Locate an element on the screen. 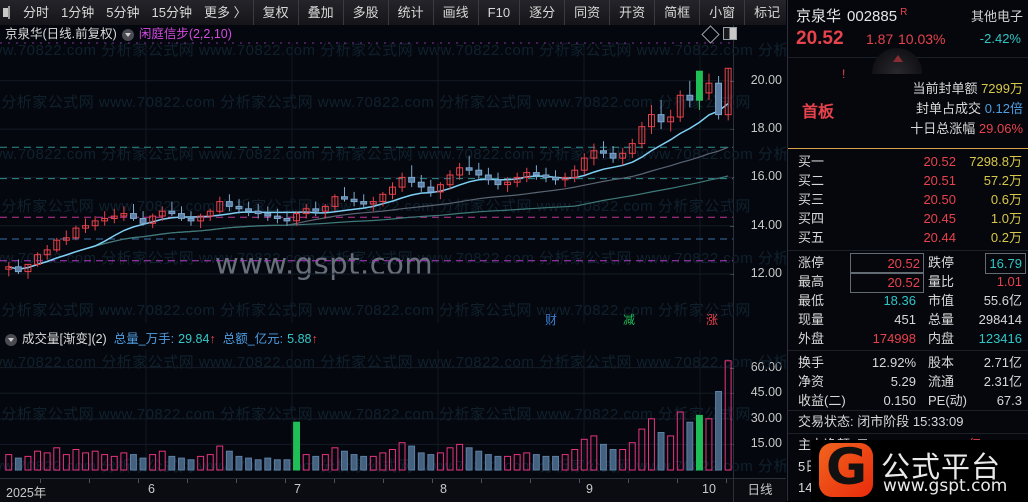 The height and width of the screenshot is (502, 1028). stat-value: 20.52 is located at coordinates (887, 282).